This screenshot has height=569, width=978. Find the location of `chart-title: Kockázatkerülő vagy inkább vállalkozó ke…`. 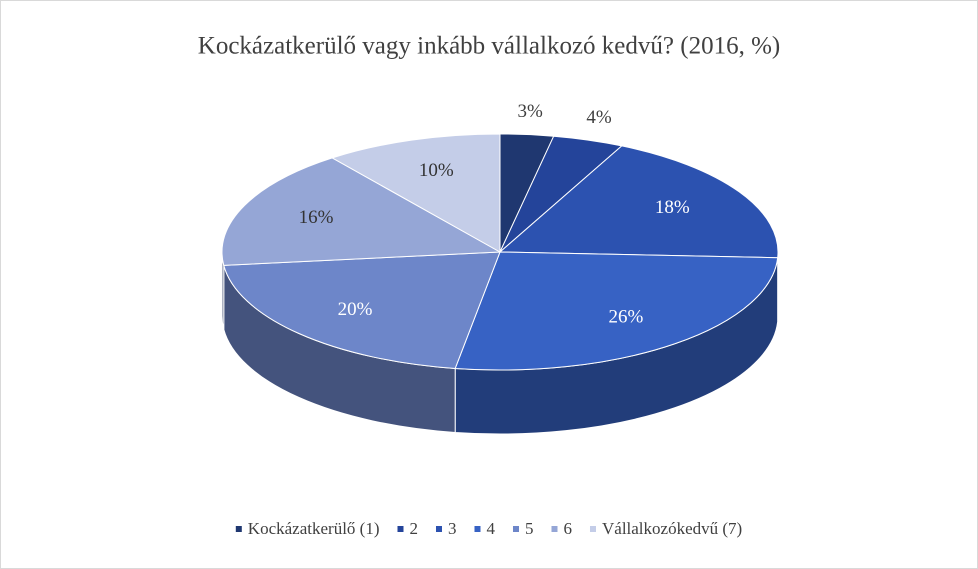

chart-title: Kockázatkerülő vagy inkább vállalkozó ke… is located at coordinates (489, 46).